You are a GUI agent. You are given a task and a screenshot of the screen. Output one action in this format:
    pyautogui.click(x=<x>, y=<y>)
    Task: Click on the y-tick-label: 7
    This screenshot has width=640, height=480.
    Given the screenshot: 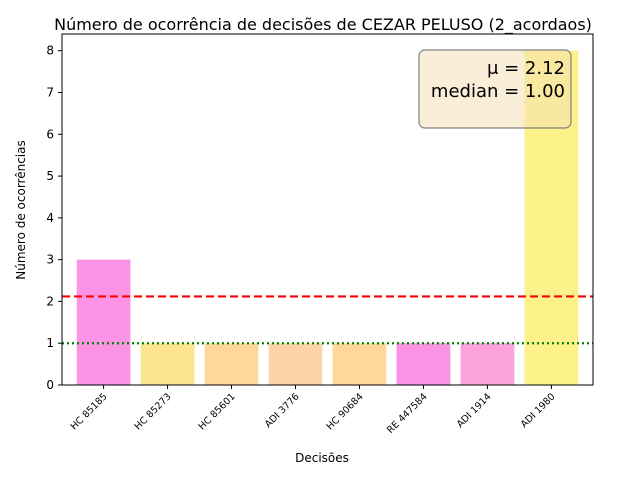 What is the action you would take?
    pyautogui.click(x=50, y=93)
    